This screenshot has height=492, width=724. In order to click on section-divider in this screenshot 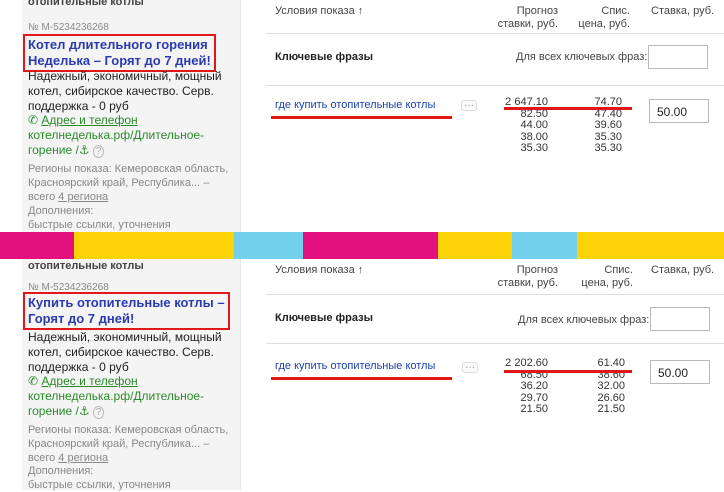, I will do `click(495, 343)`.